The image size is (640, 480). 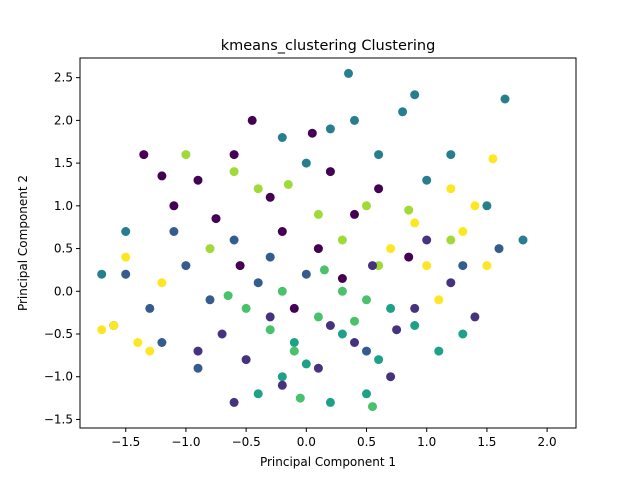 What do you see at coordinates (426, 442) in the screenshot?
I see `x-tick-label: 1.0` at bounding box center [426, 442].